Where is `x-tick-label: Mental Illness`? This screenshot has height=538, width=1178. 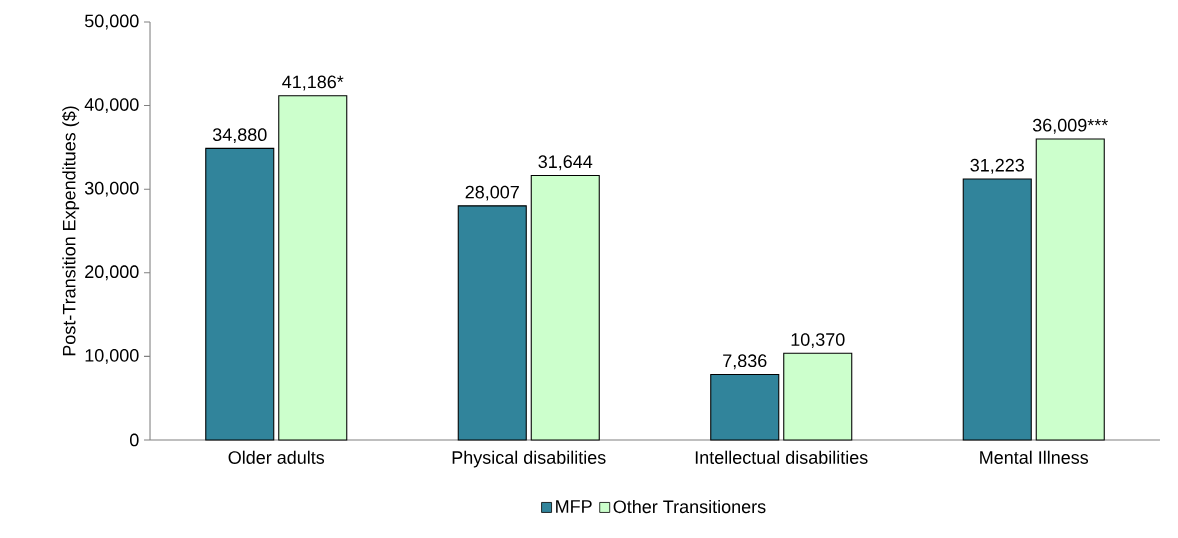
x-tick-label: Mental Illness is located at coordinates (1034, 457).